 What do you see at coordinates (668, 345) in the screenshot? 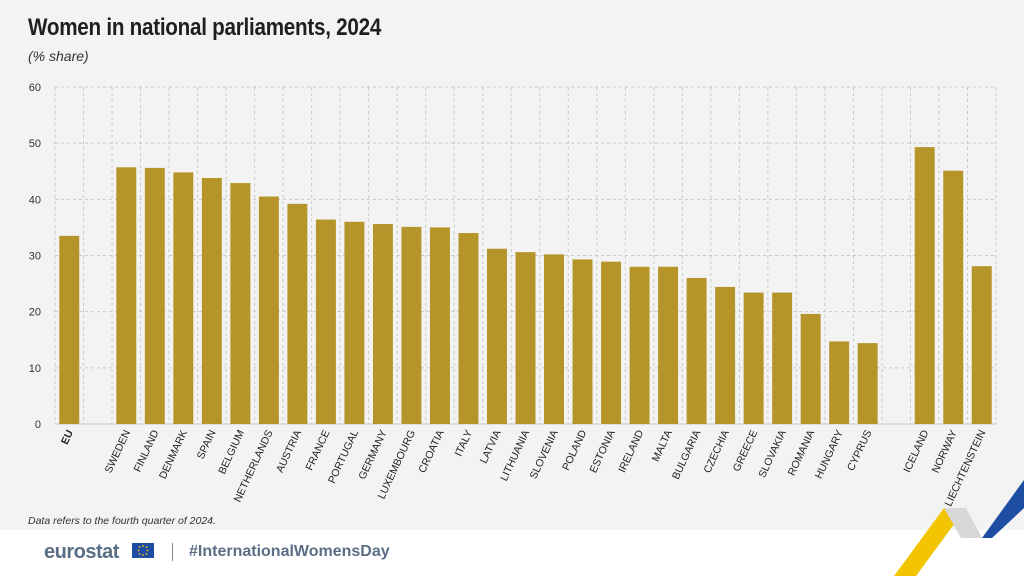
I see `bar-malta` at bounding box center [668, 345].